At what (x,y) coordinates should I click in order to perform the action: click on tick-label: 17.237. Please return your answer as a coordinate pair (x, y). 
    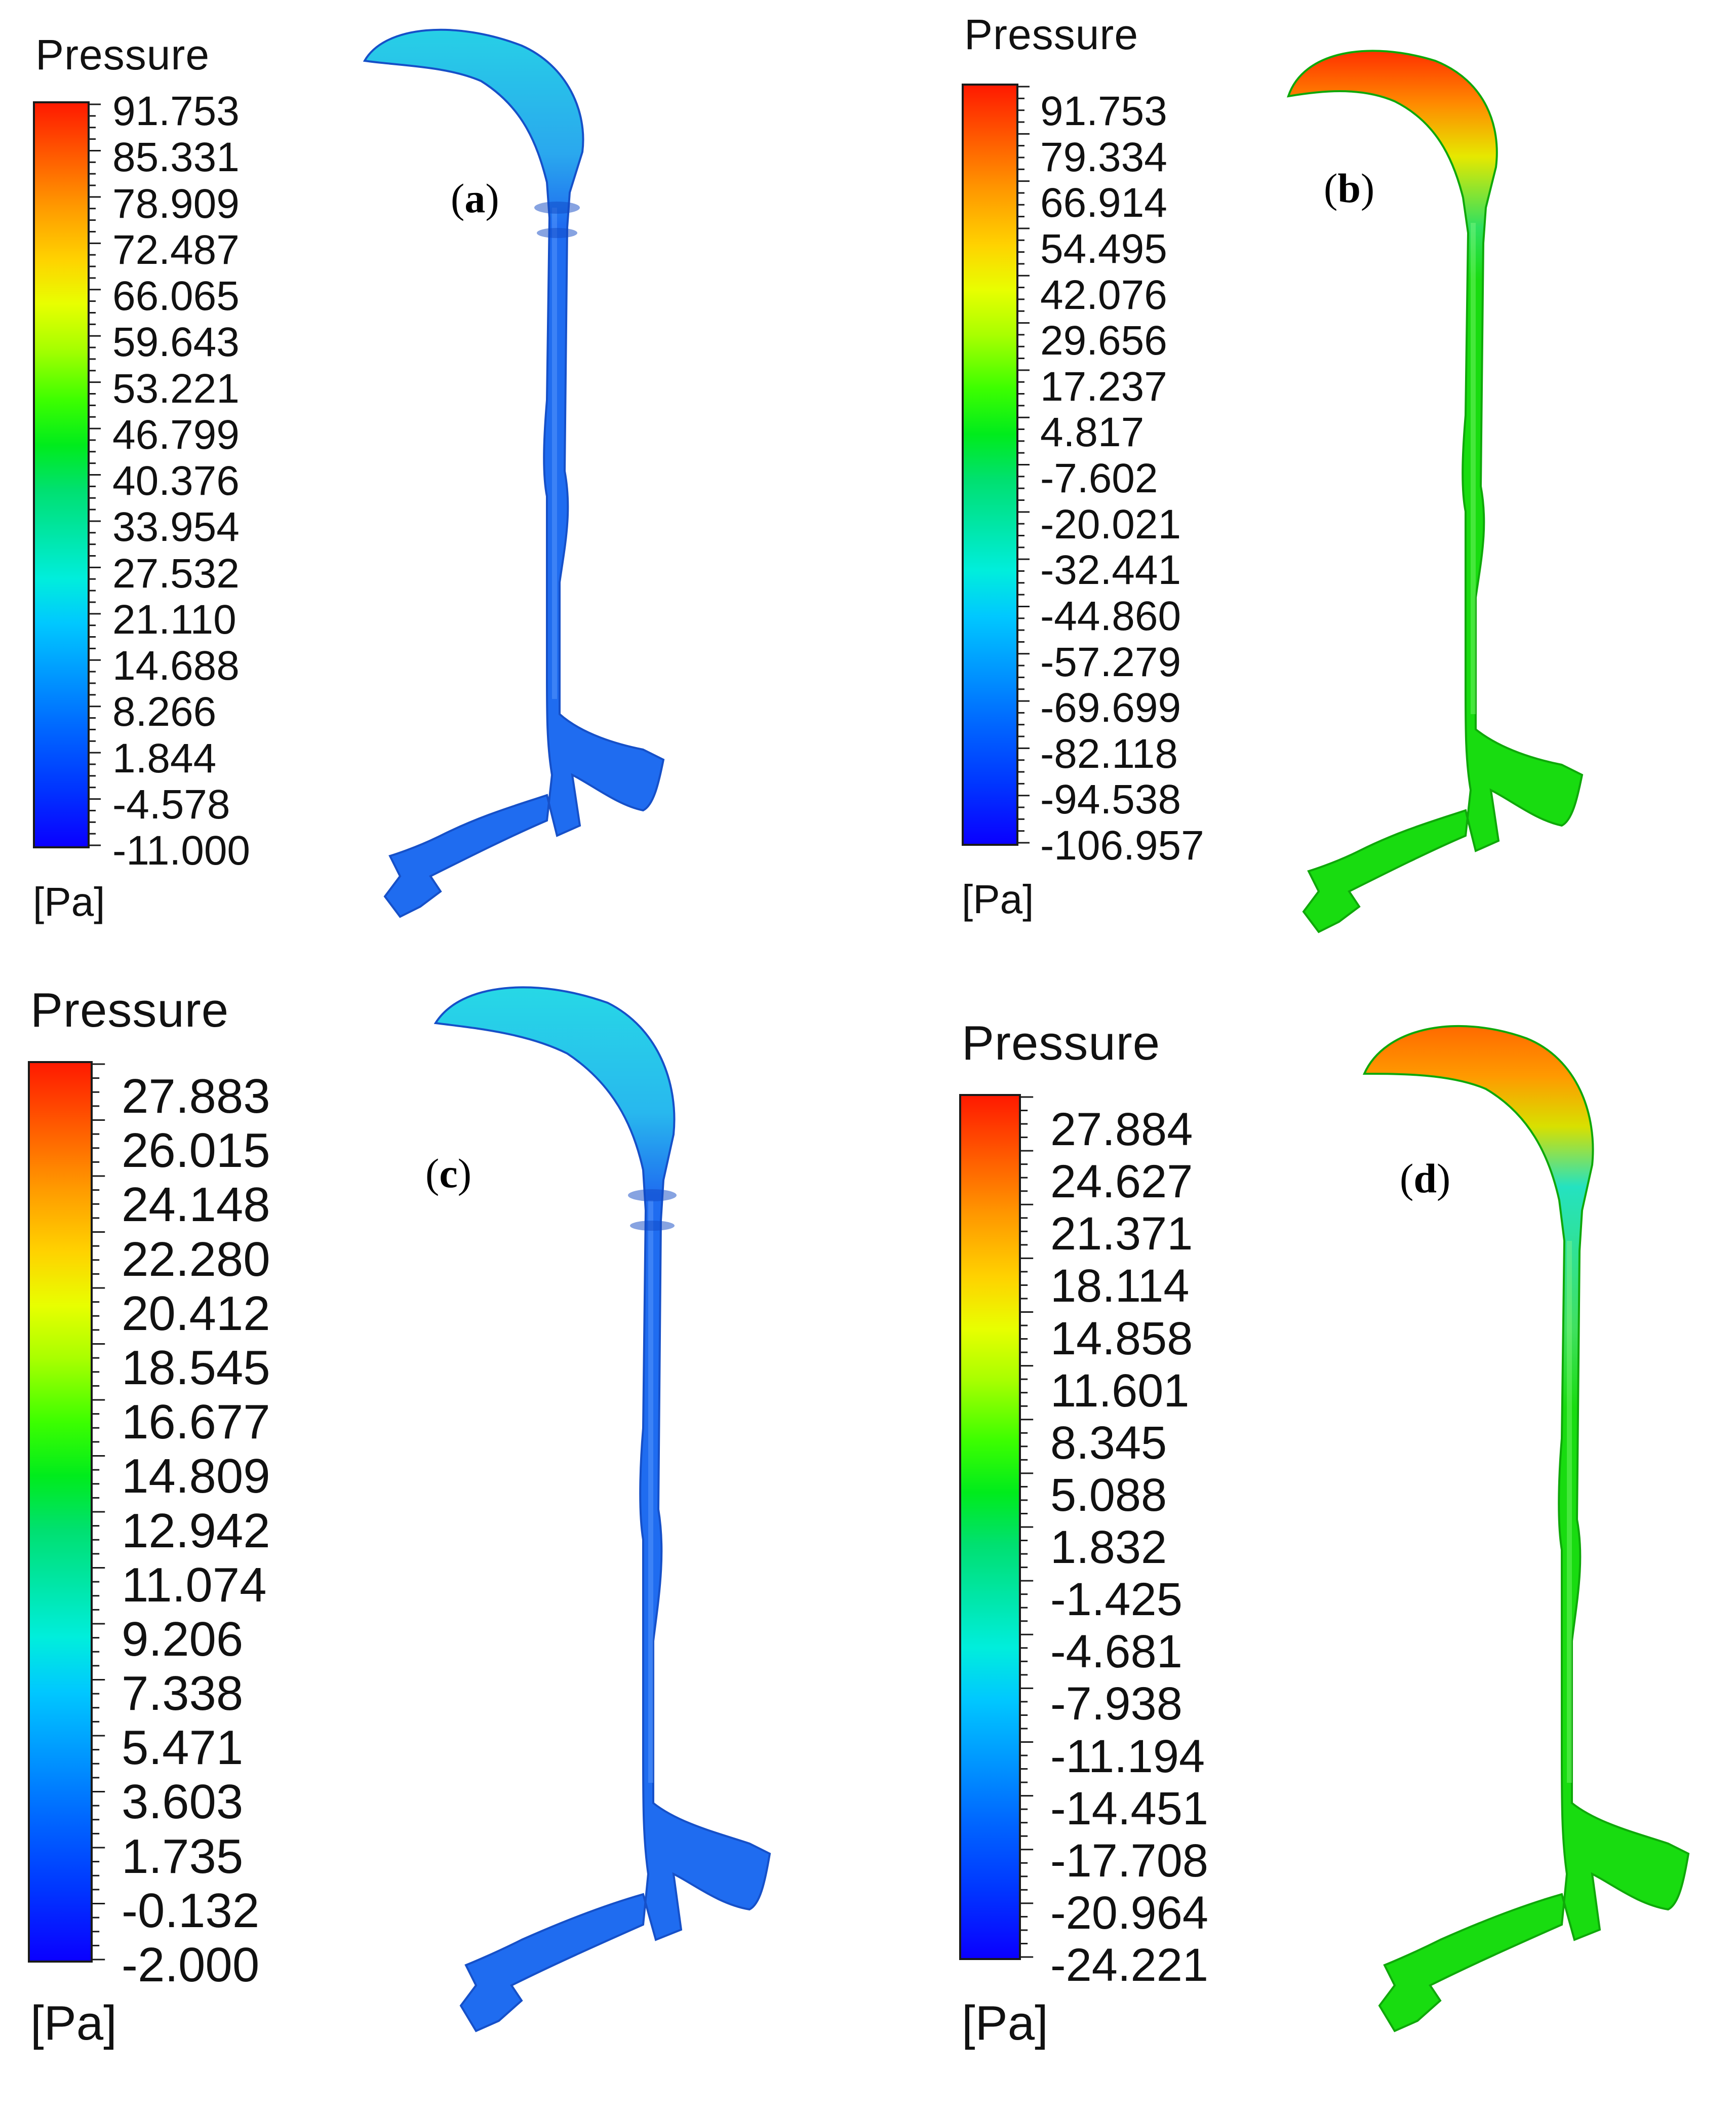
    Looking at the image, I should click on (1103, 386).